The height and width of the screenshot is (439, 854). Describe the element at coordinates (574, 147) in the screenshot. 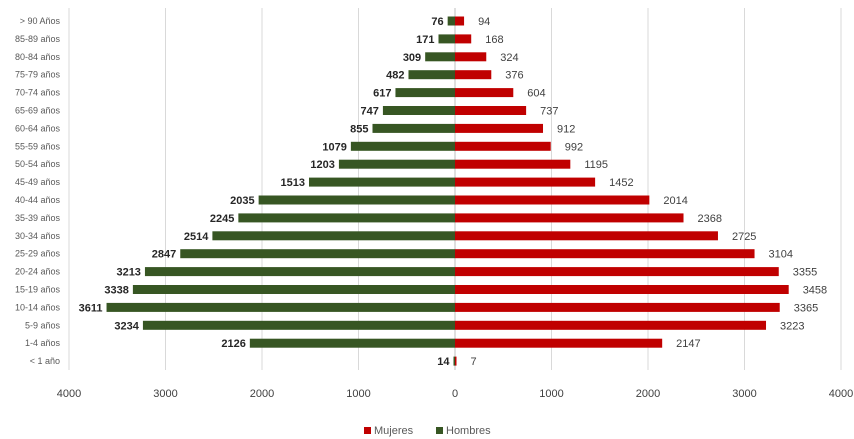

I see `value-label-mujeres: 992` at that location.